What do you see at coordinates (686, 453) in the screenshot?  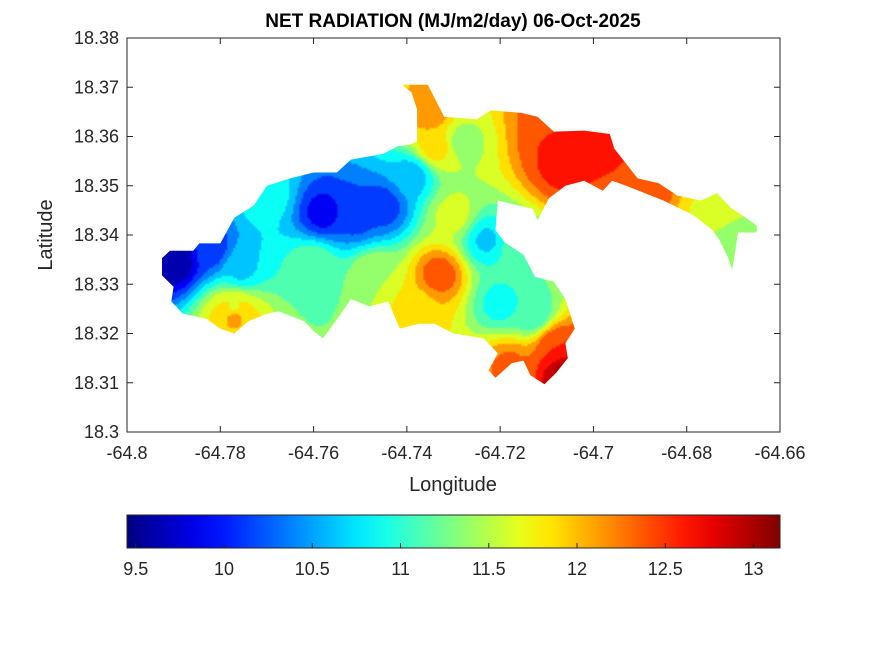 I see `x-tick-label: -64.68` at bounding box center [686, 453].